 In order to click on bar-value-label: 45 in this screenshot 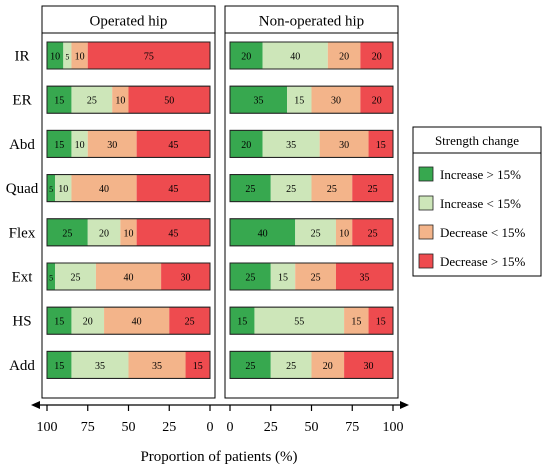, I will do `click(173, 145)`.